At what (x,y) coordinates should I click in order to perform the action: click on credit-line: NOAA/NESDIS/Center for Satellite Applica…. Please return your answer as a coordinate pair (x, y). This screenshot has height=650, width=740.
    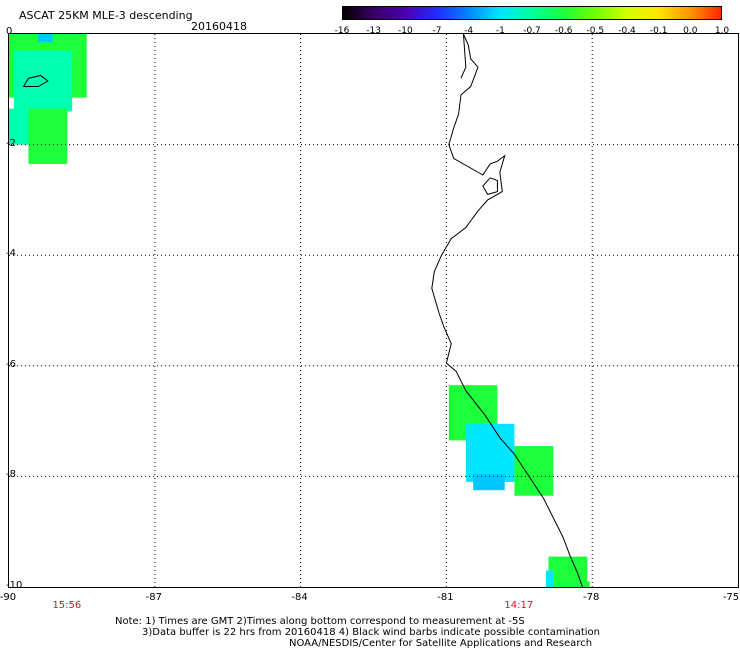
    Looking at the image, I should click on (441, 643).